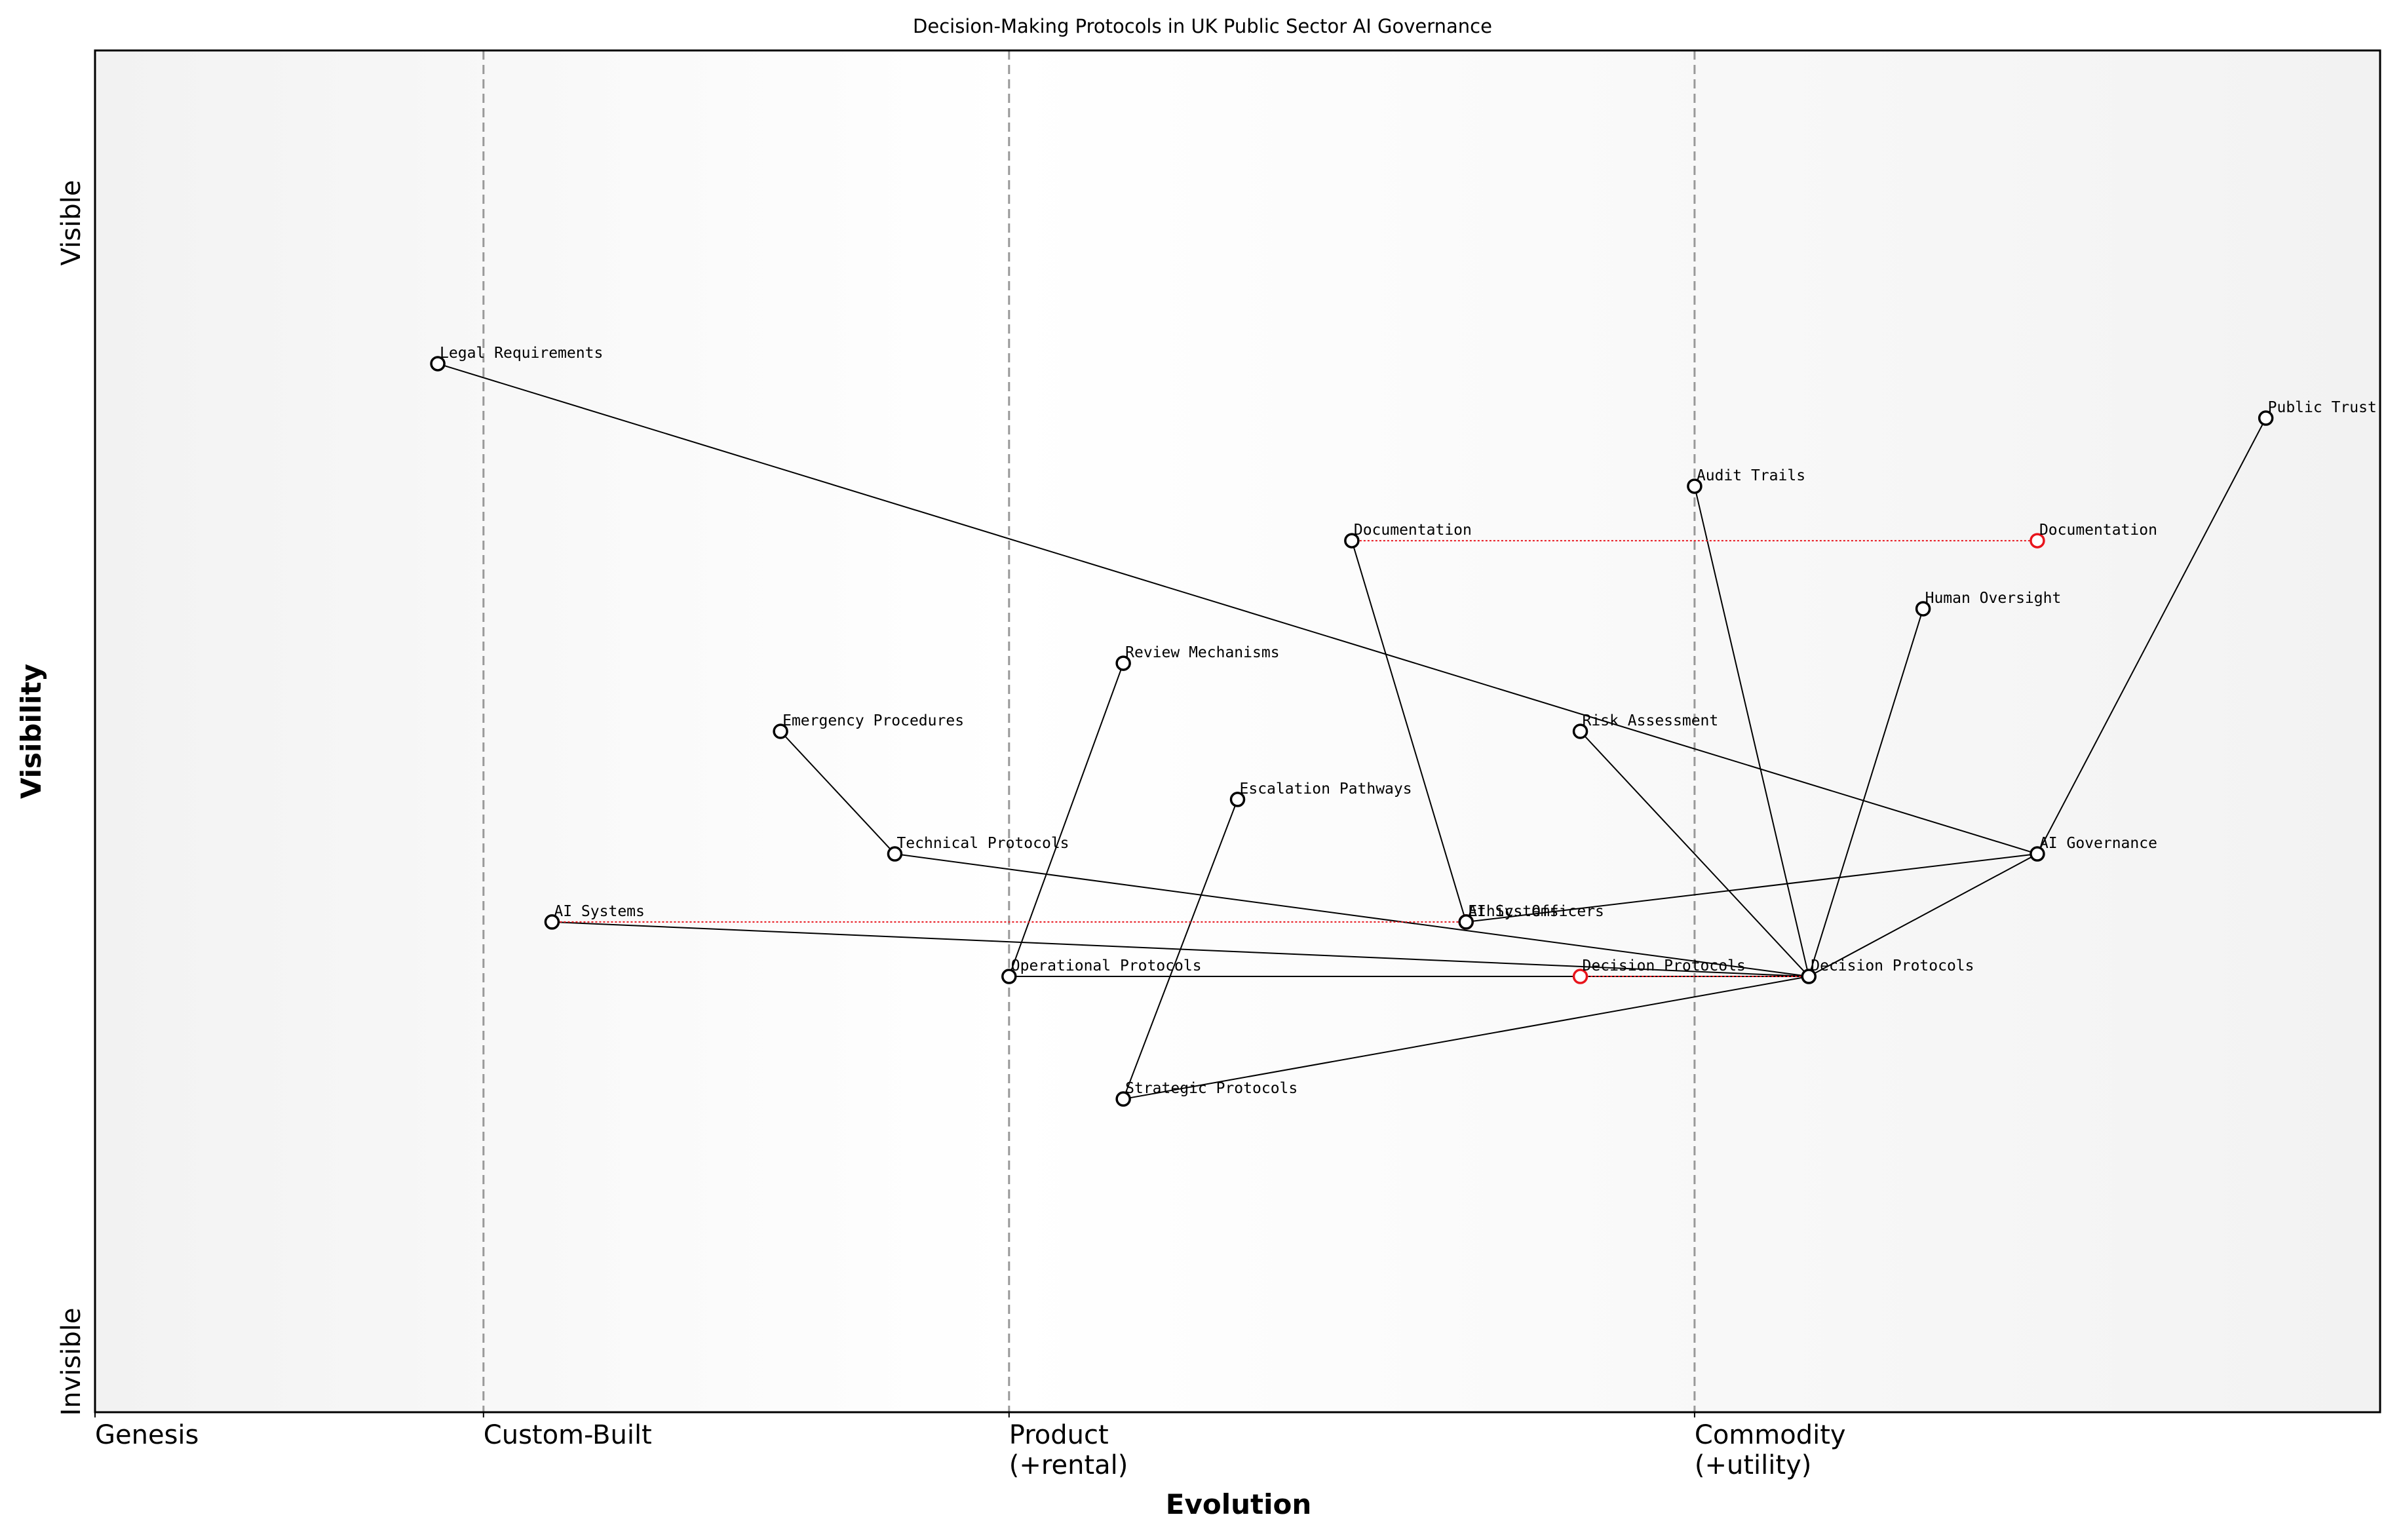 Image resolution: width=2405 pixels, height=1540 pixels. Describe the element at coordinates (982, 843) in the screenshot. I see `component-label: Technical Protocols` at that location.